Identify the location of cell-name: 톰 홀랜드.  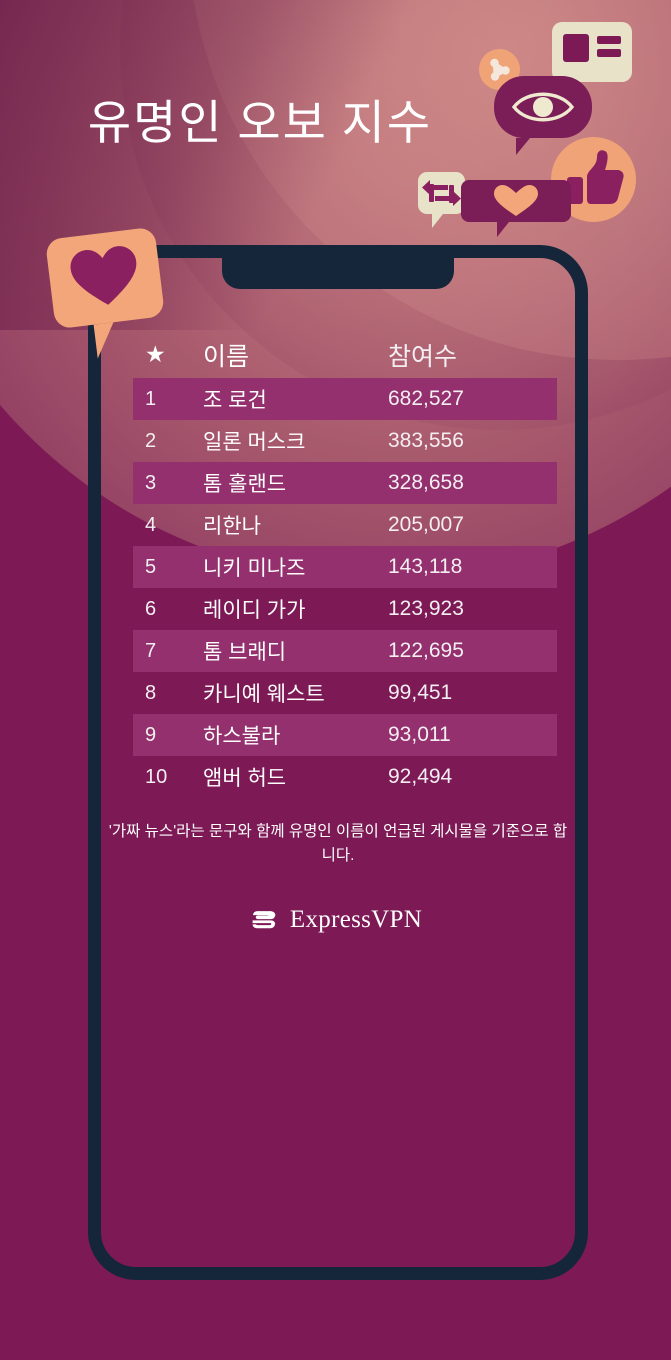
(245, 484).